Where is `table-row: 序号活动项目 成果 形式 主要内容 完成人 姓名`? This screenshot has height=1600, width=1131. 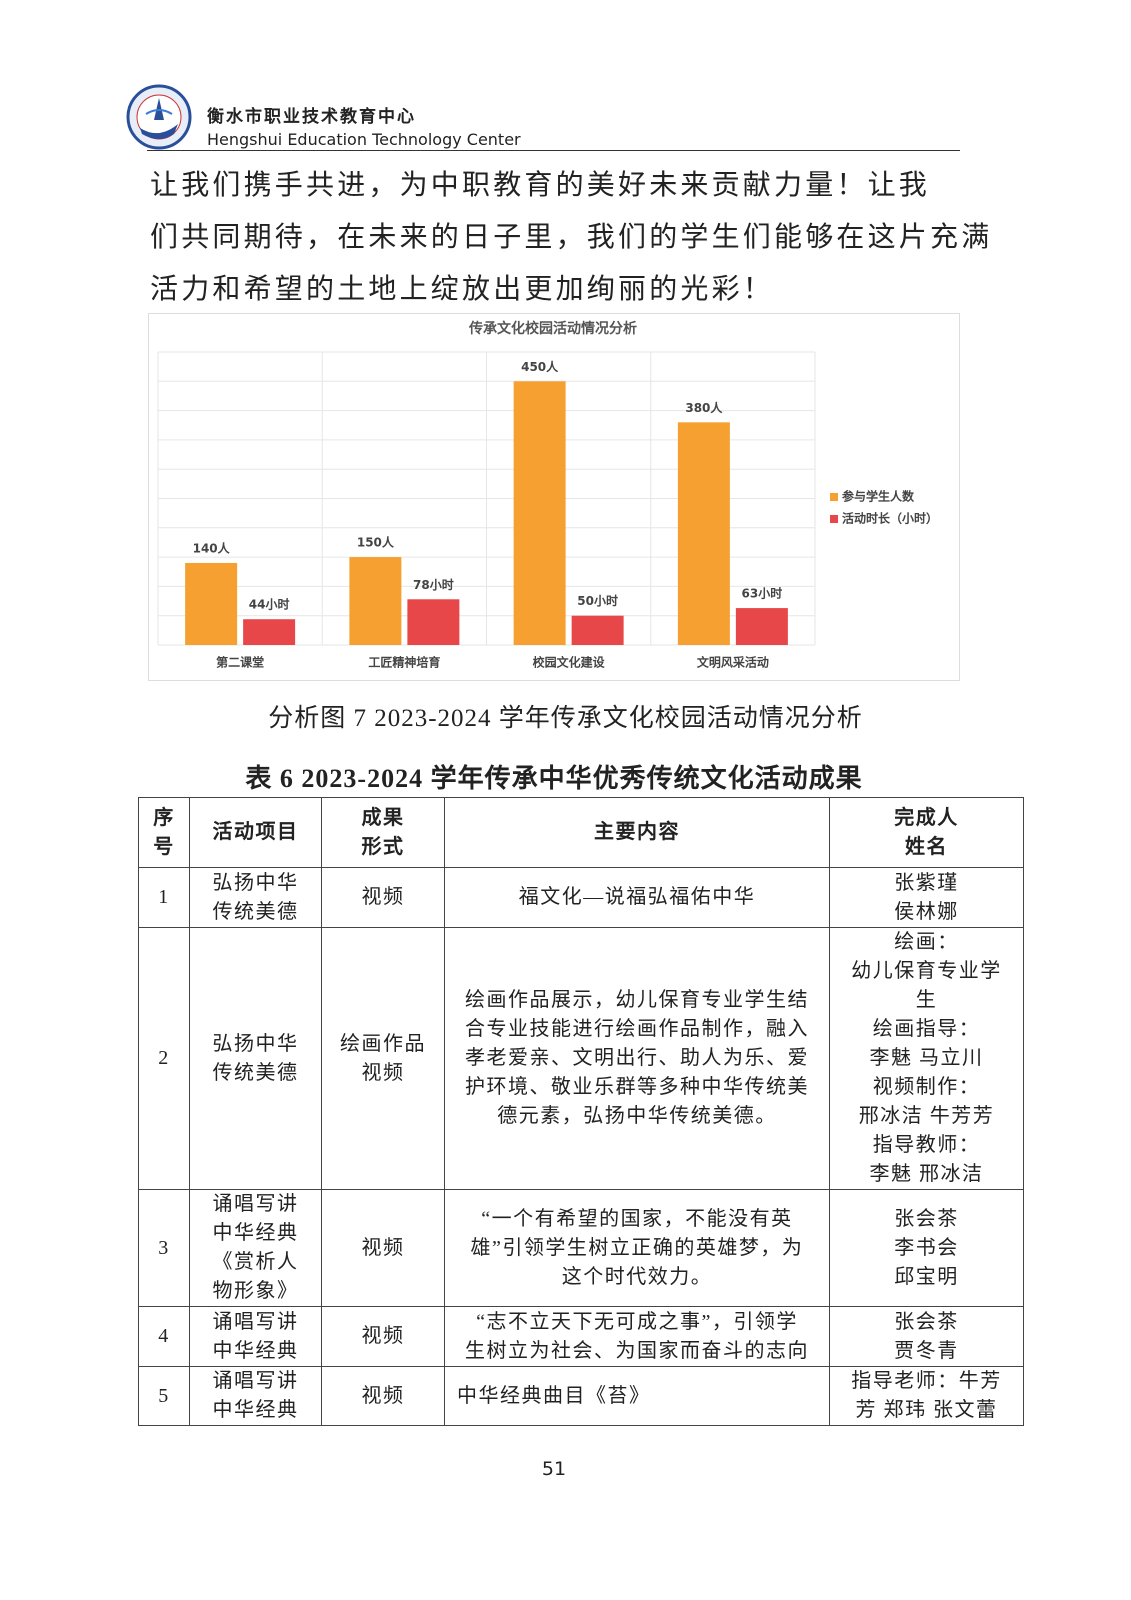
table-row: 序号活动项目 成果 形式 主要内容 完成人 姓名 is located at coordinates (581, 832).